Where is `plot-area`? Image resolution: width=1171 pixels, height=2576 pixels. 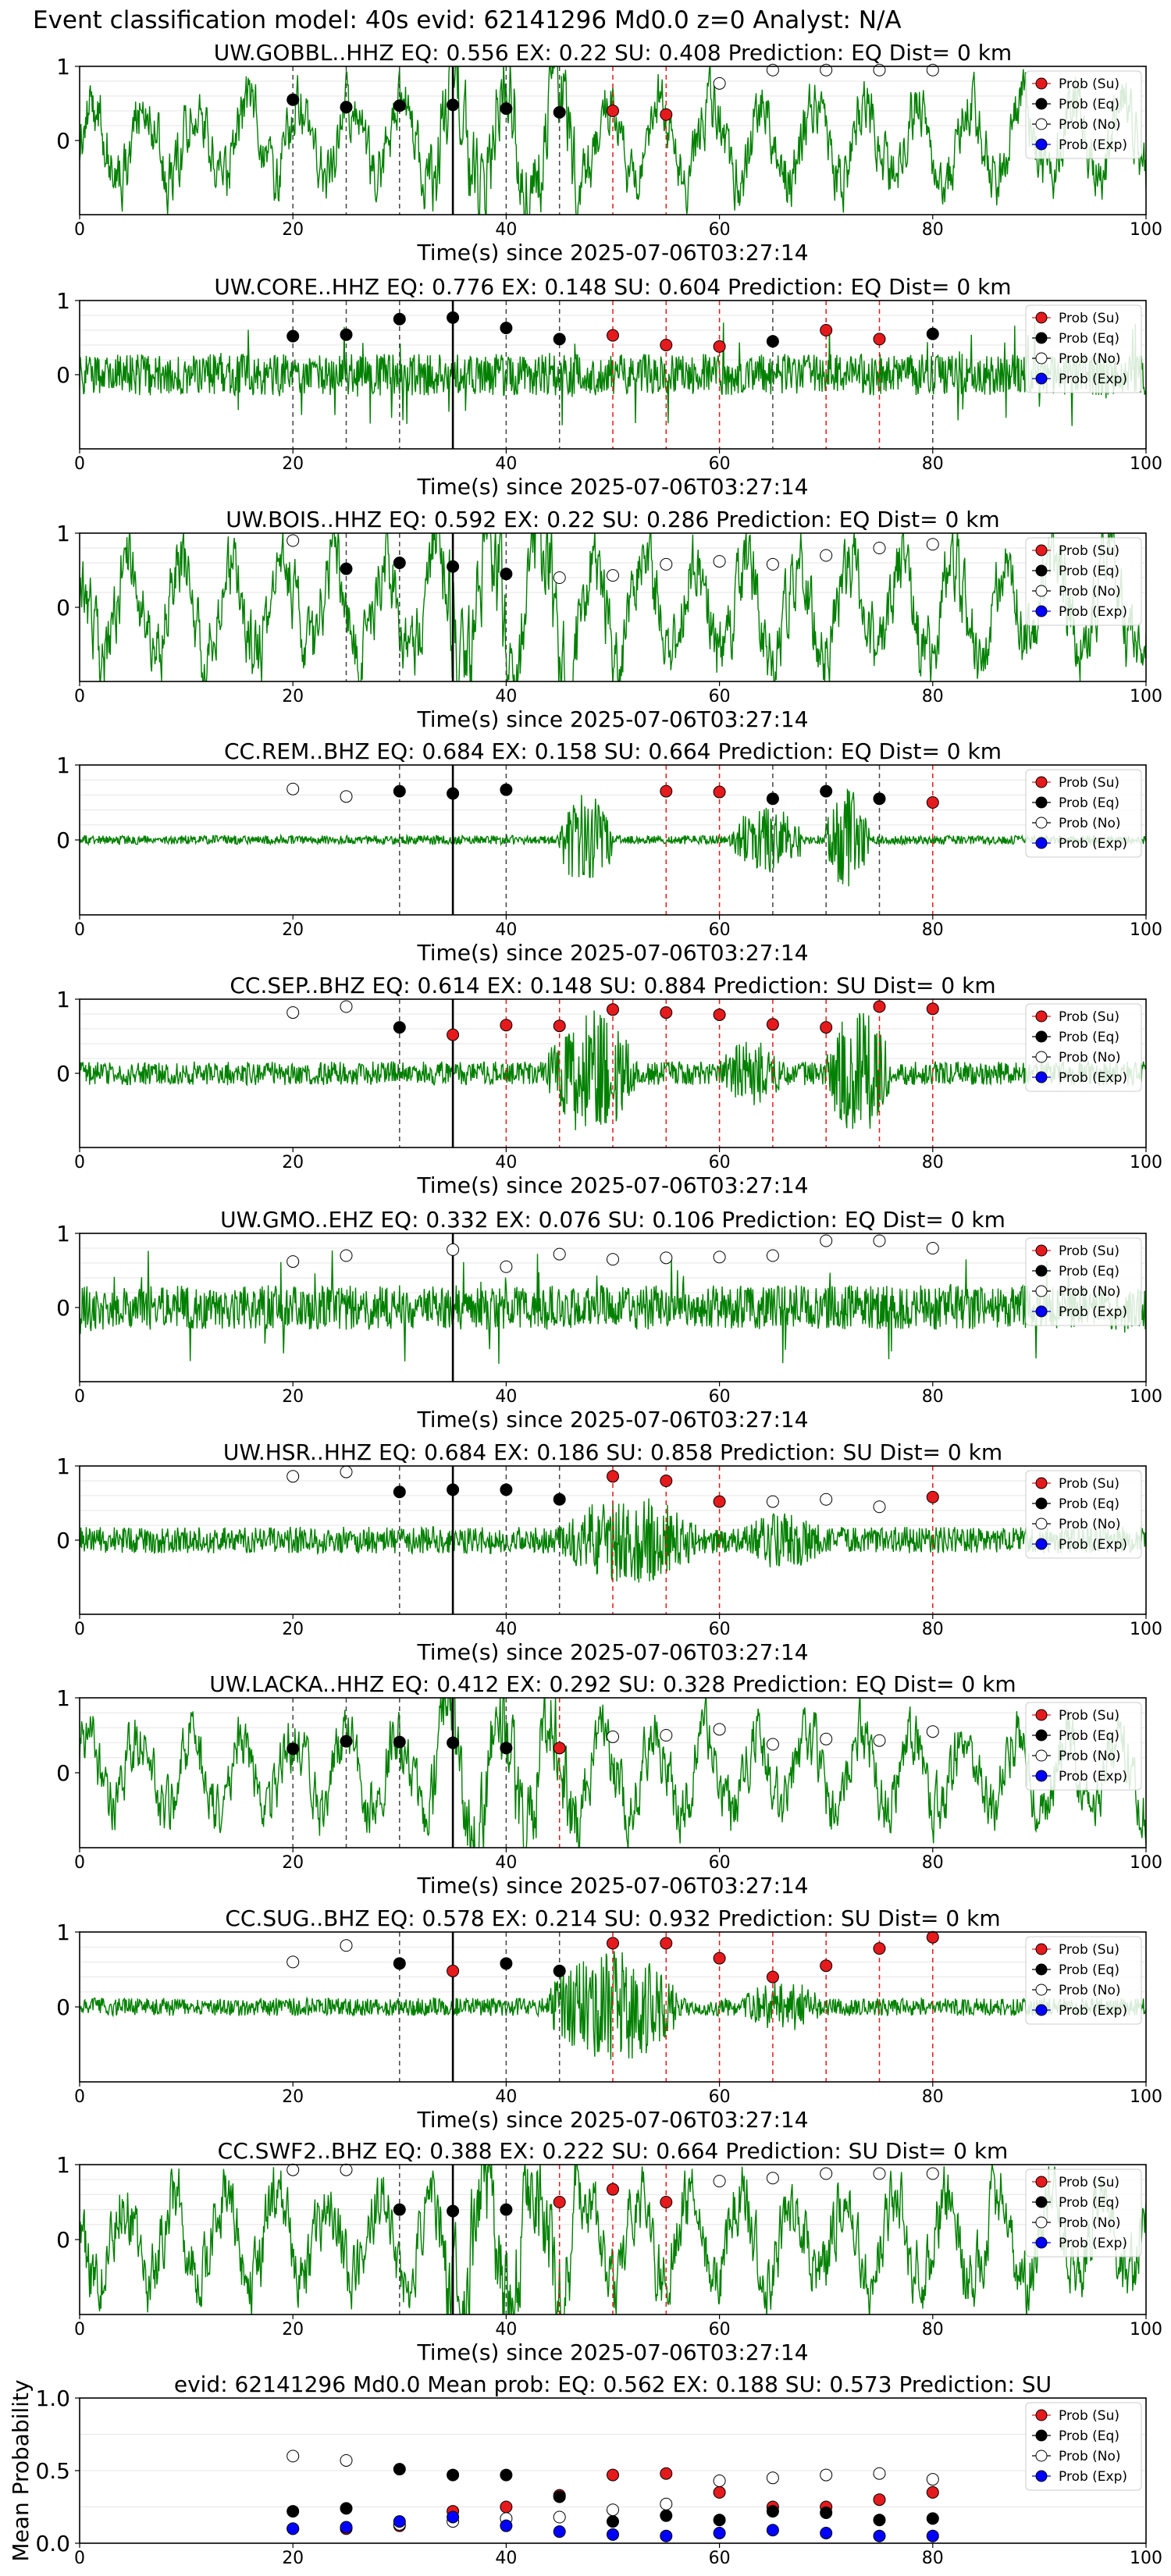 plot-area is located at coordinates (613, 1073).